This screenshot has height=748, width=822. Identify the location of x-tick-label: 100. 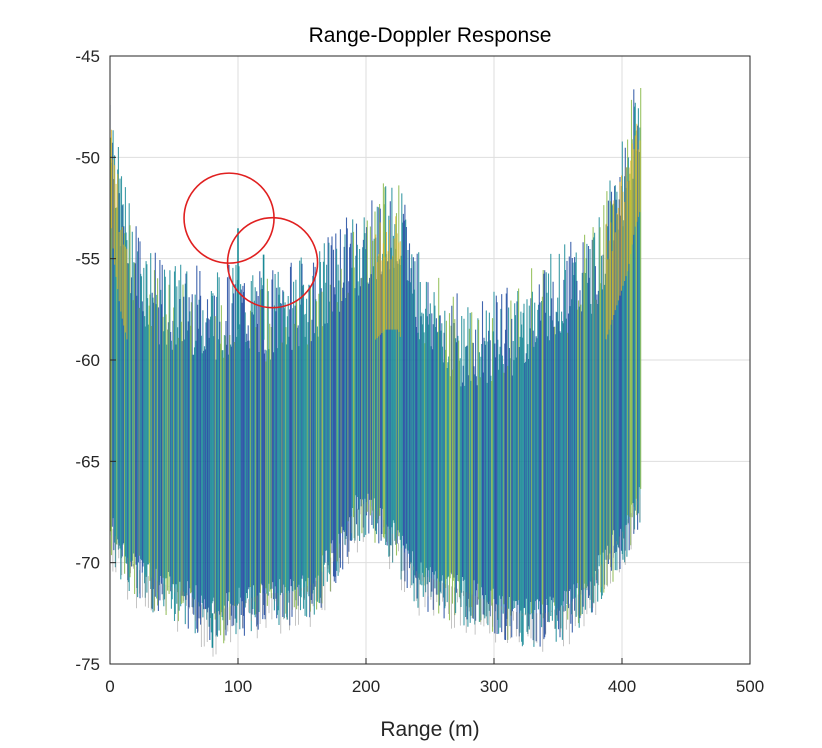
(238, 686).